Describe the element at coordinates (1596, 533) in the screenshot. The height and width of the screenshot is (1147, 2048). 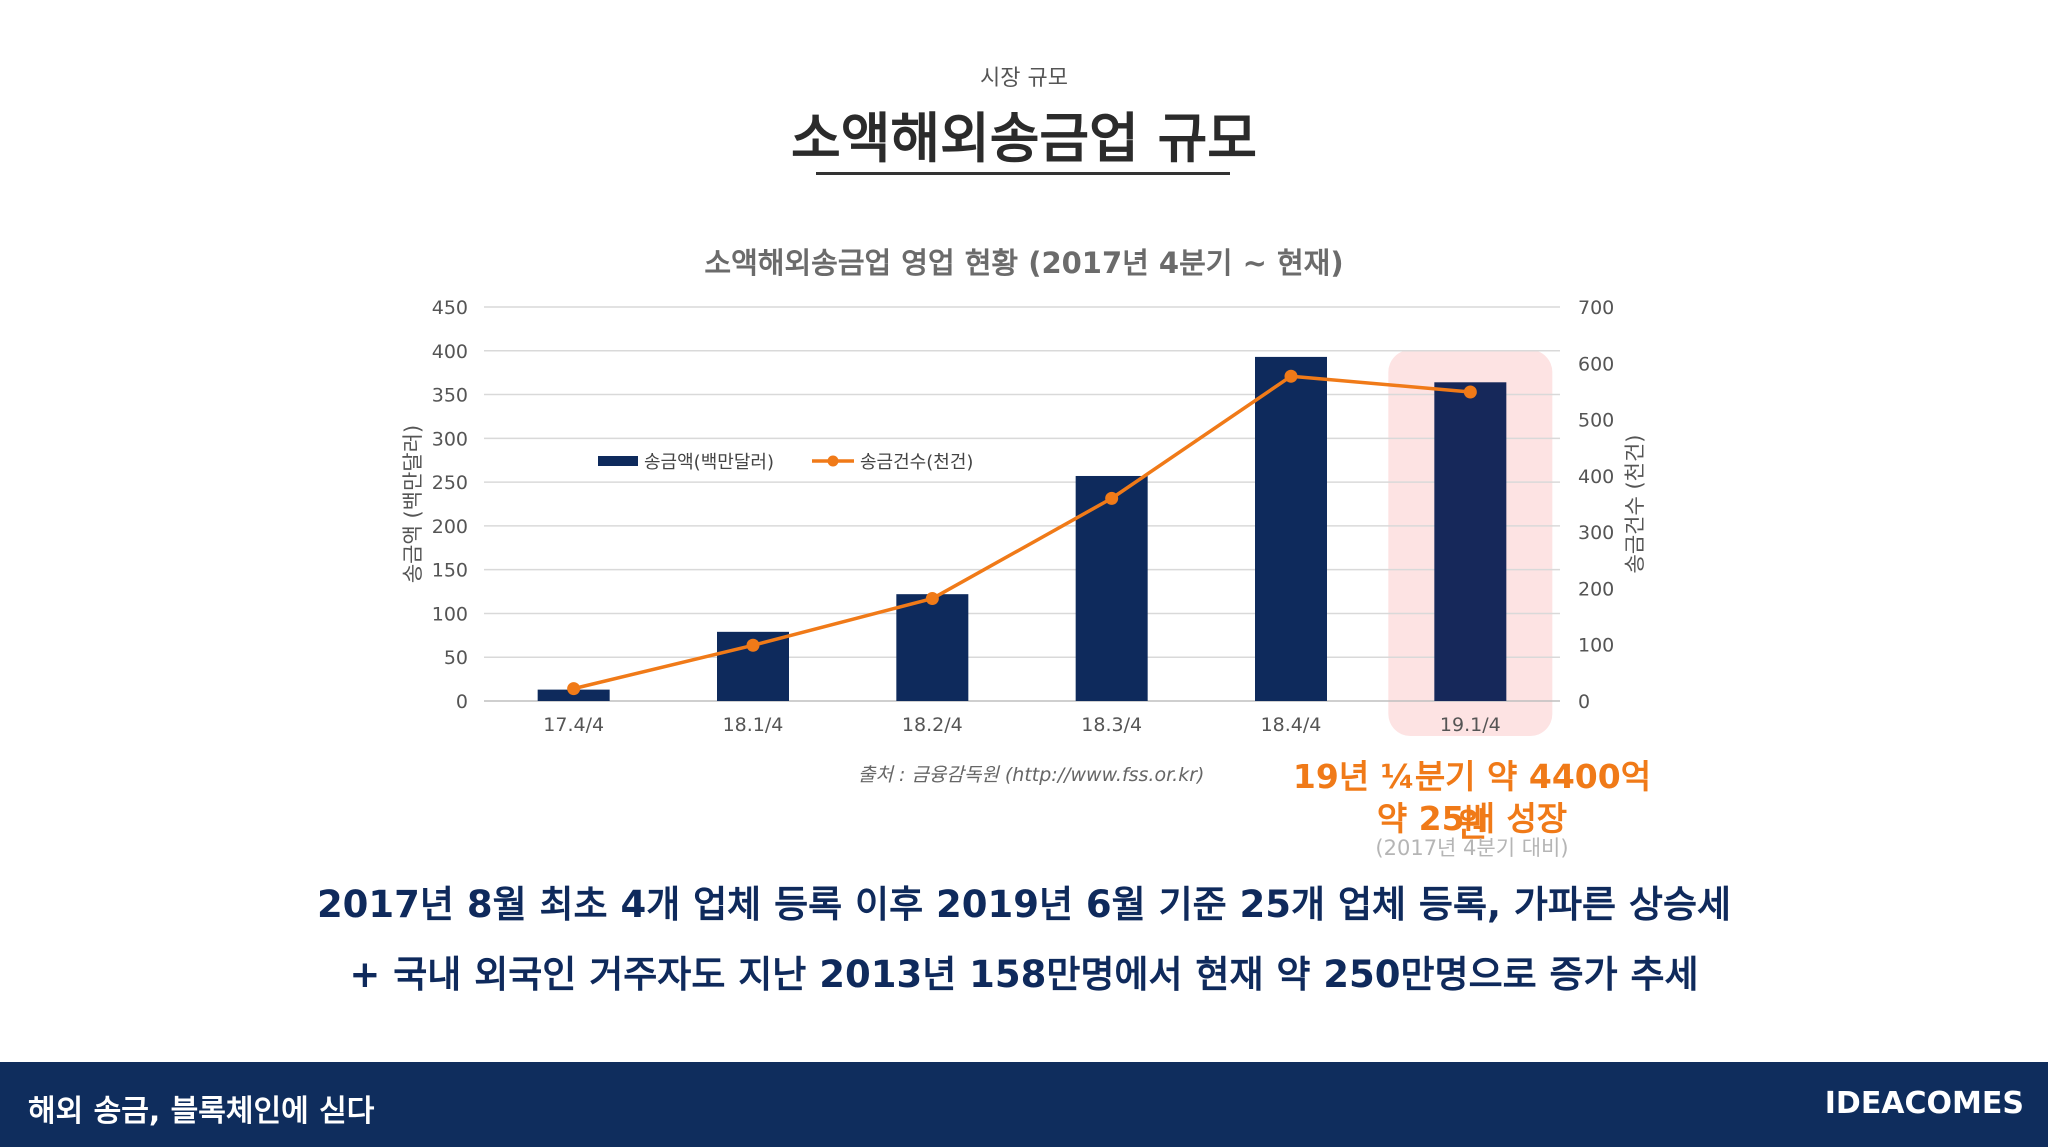
I see `y-tick-right: 300` at that location.